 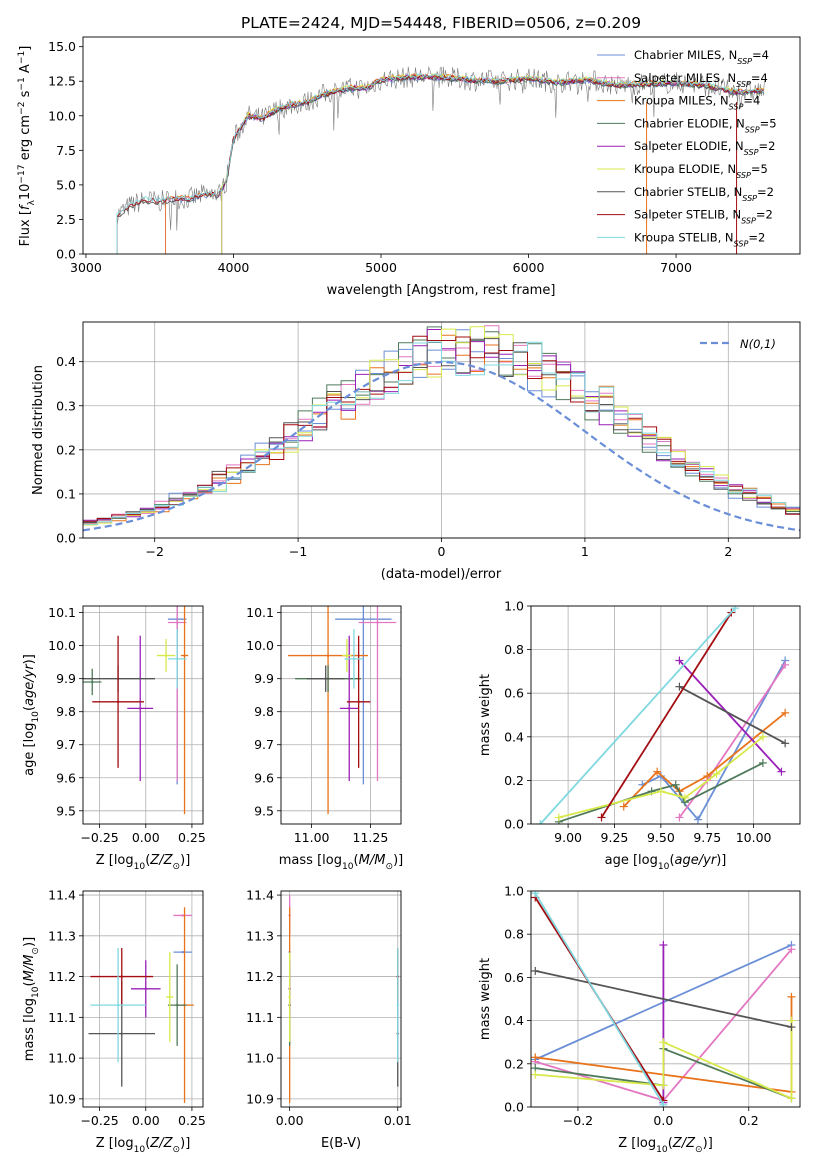 I want to click on y-tick-label: 11.1, so click(x=260, y=1017).